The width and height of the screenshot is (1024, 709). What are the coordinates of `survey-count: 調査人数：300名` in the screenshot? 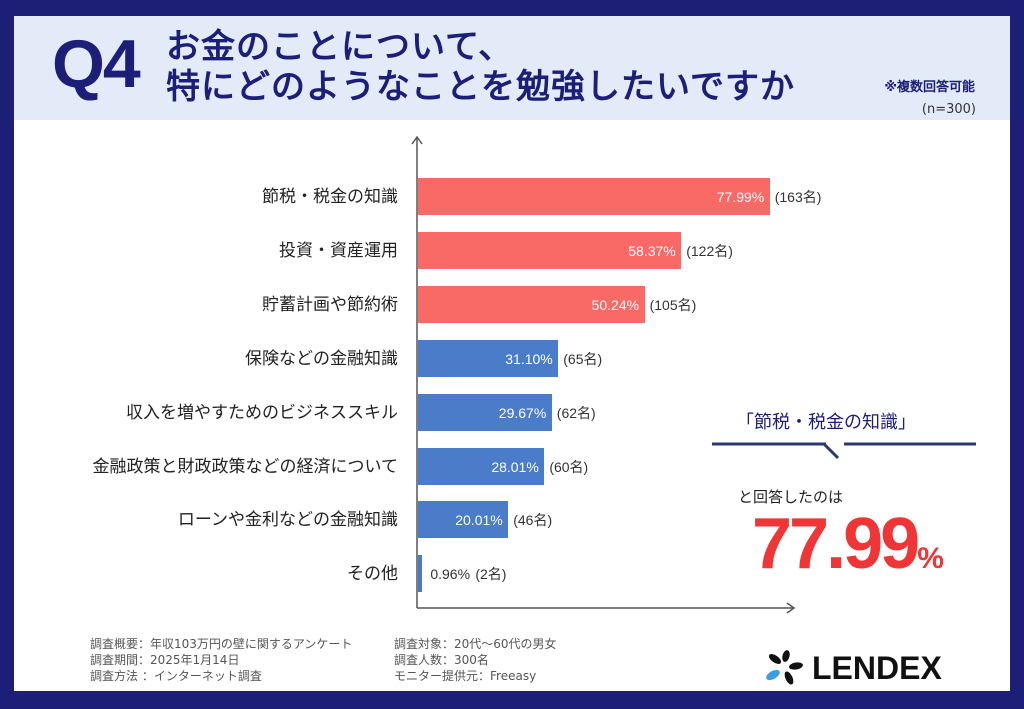 It's located at (441, 660).